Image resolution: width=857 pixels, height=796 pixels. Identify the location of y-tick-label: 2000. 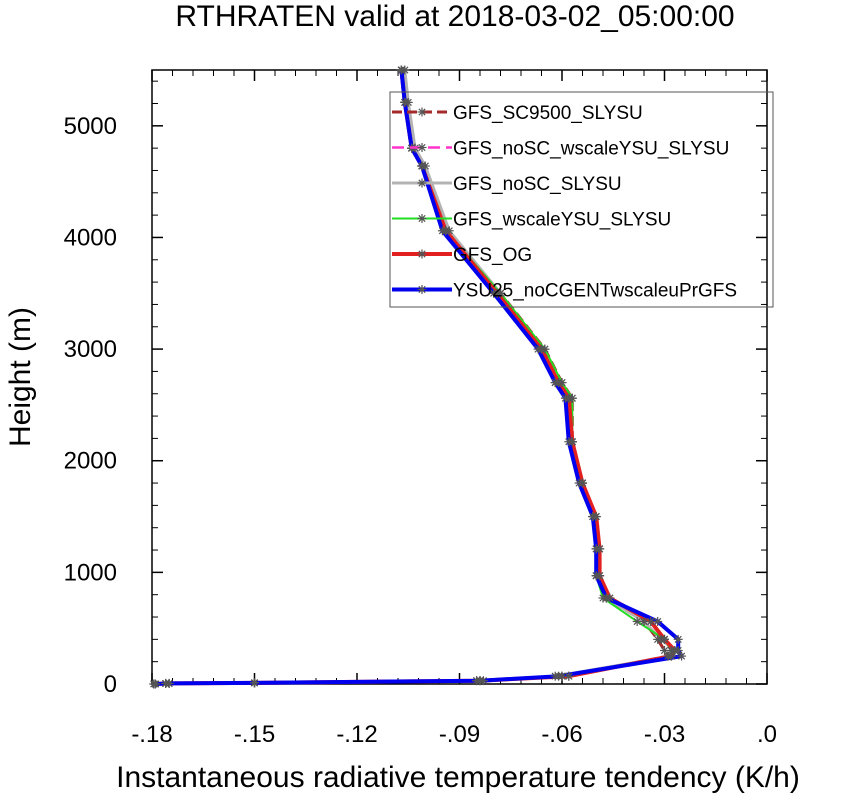
(90, 461).